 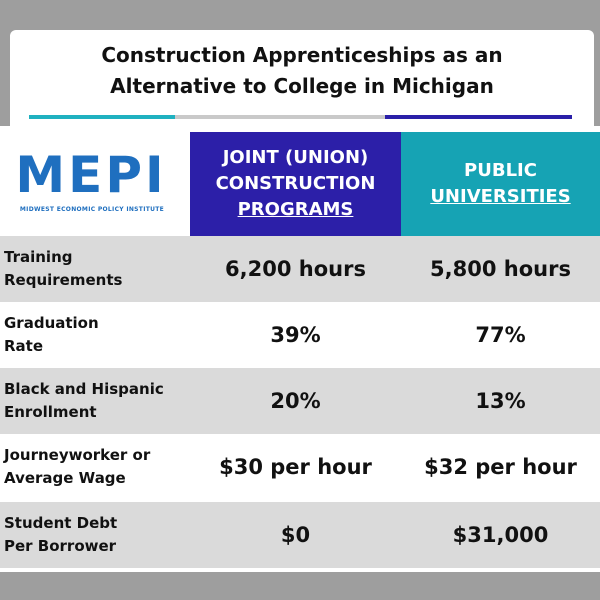 What do you see at coordinates (97, 467) in the screenshot?
I see `row-label: Journeyworker or Average Wage` at bounding box center [97, 467].